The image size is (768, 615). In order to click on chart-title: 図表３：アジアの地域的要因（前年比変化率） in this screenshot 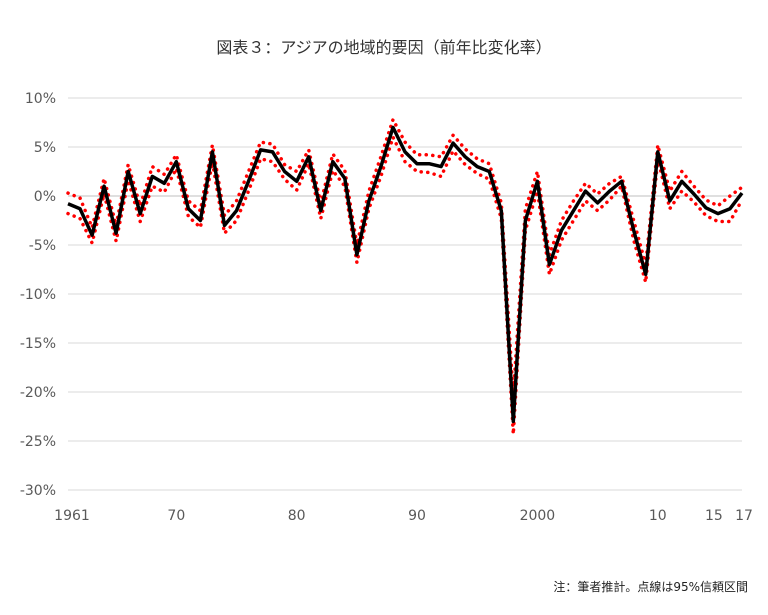, I will do `click(384, 47)`.